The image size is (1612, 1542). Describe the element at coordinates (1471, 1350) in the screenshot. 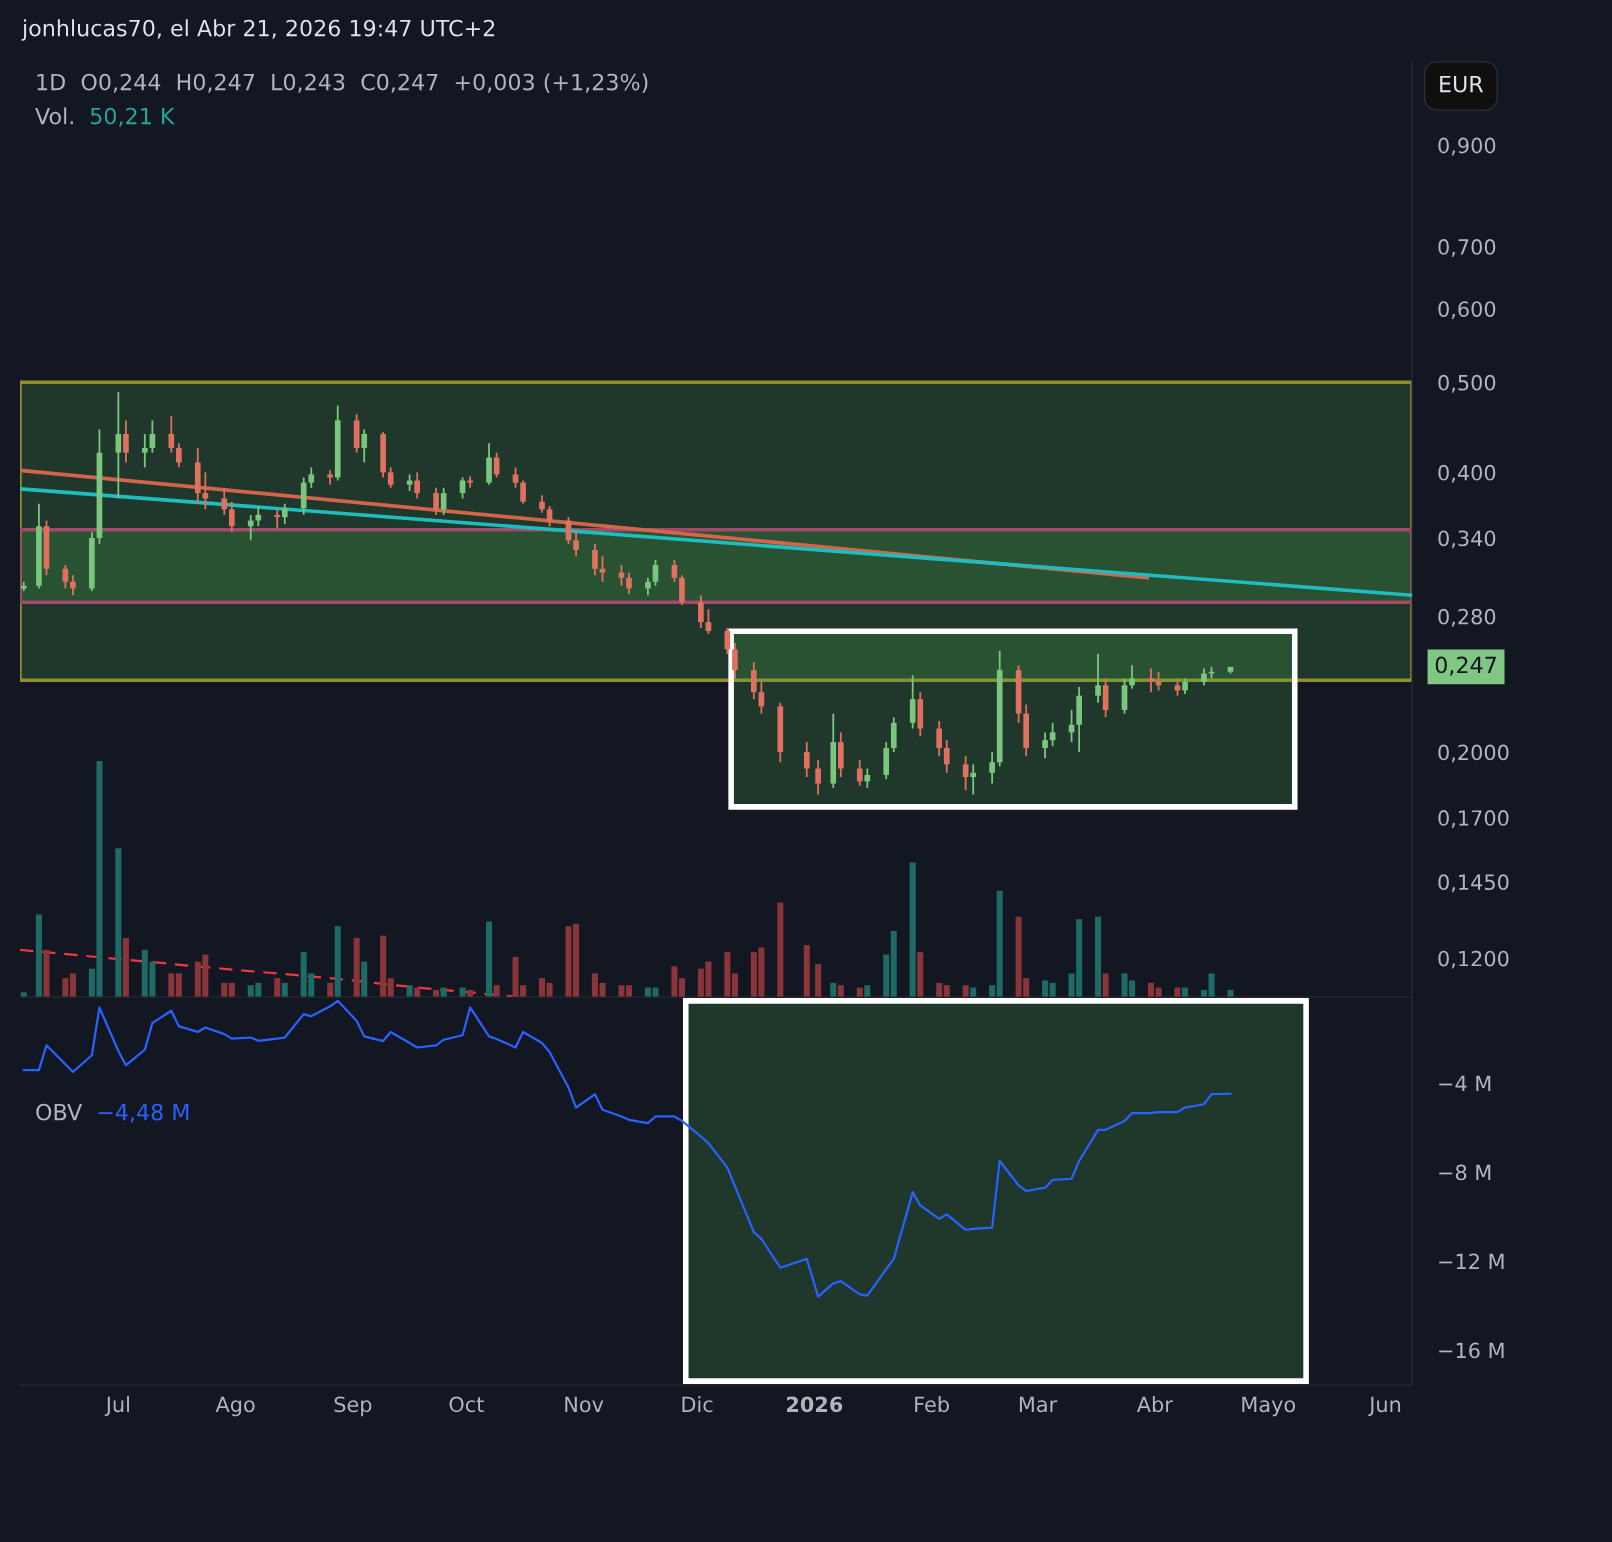

I see `y-tick-label: −16 M` at that location.